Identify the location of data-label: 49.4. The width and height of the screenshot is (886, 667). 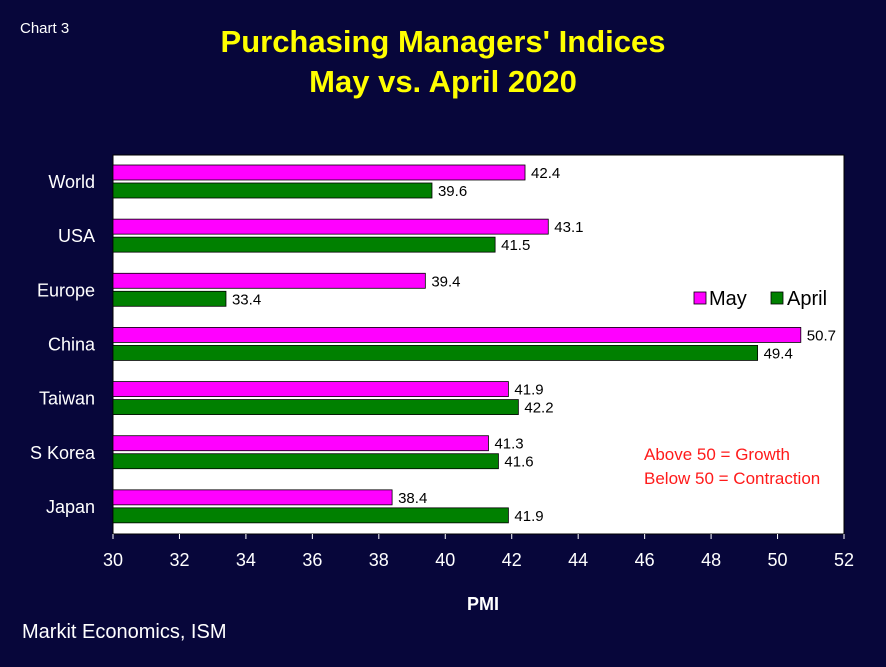
(778, 353).